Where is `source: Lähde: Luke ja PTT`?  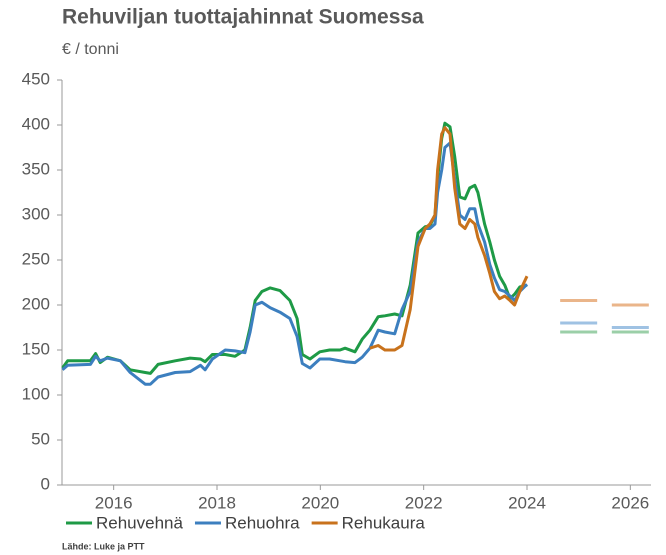 source: Lähde: Luke ja PTT is located at coordinates (103, 546).